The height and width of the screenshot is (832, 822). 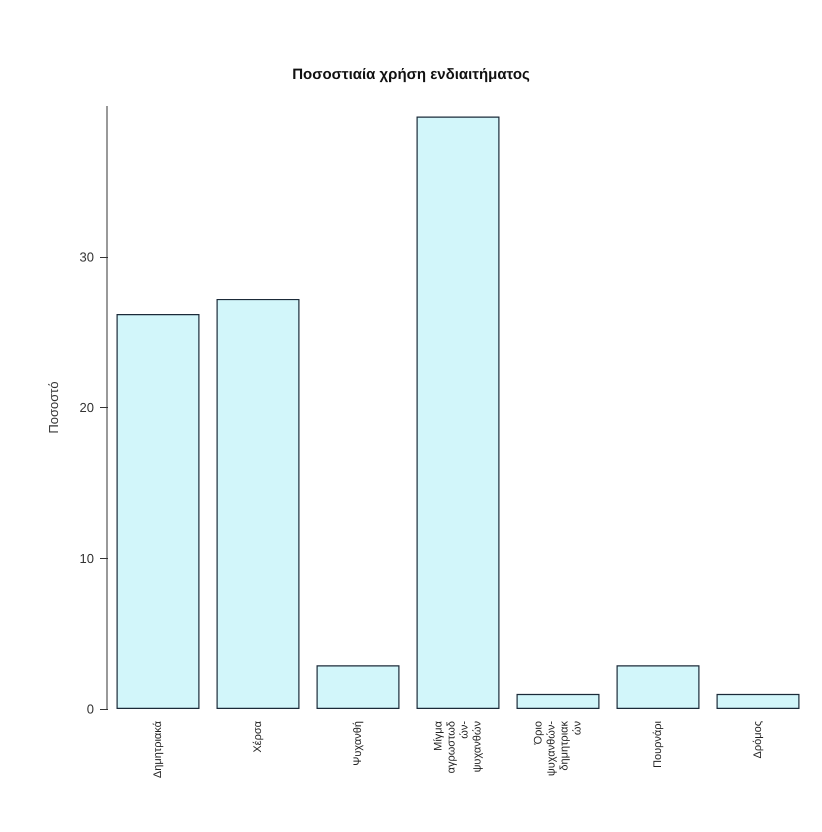 I want to click on x-tick-label: Δρόμος, so click(x=758, y=739).